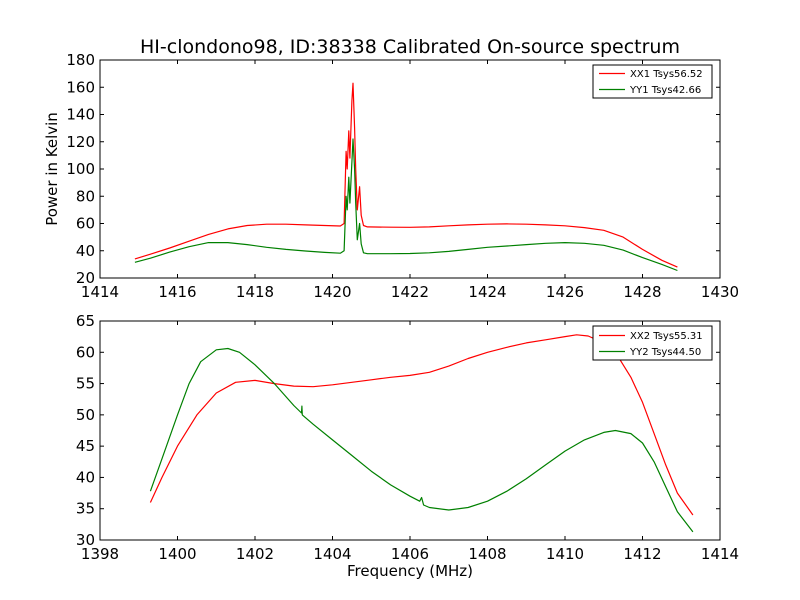 This screenshot has width=800, height=600. What do you see at coordinates (487, 554) in the screenshot?
I see `x-tick-label: 1408` at bounding box center [487, 554].